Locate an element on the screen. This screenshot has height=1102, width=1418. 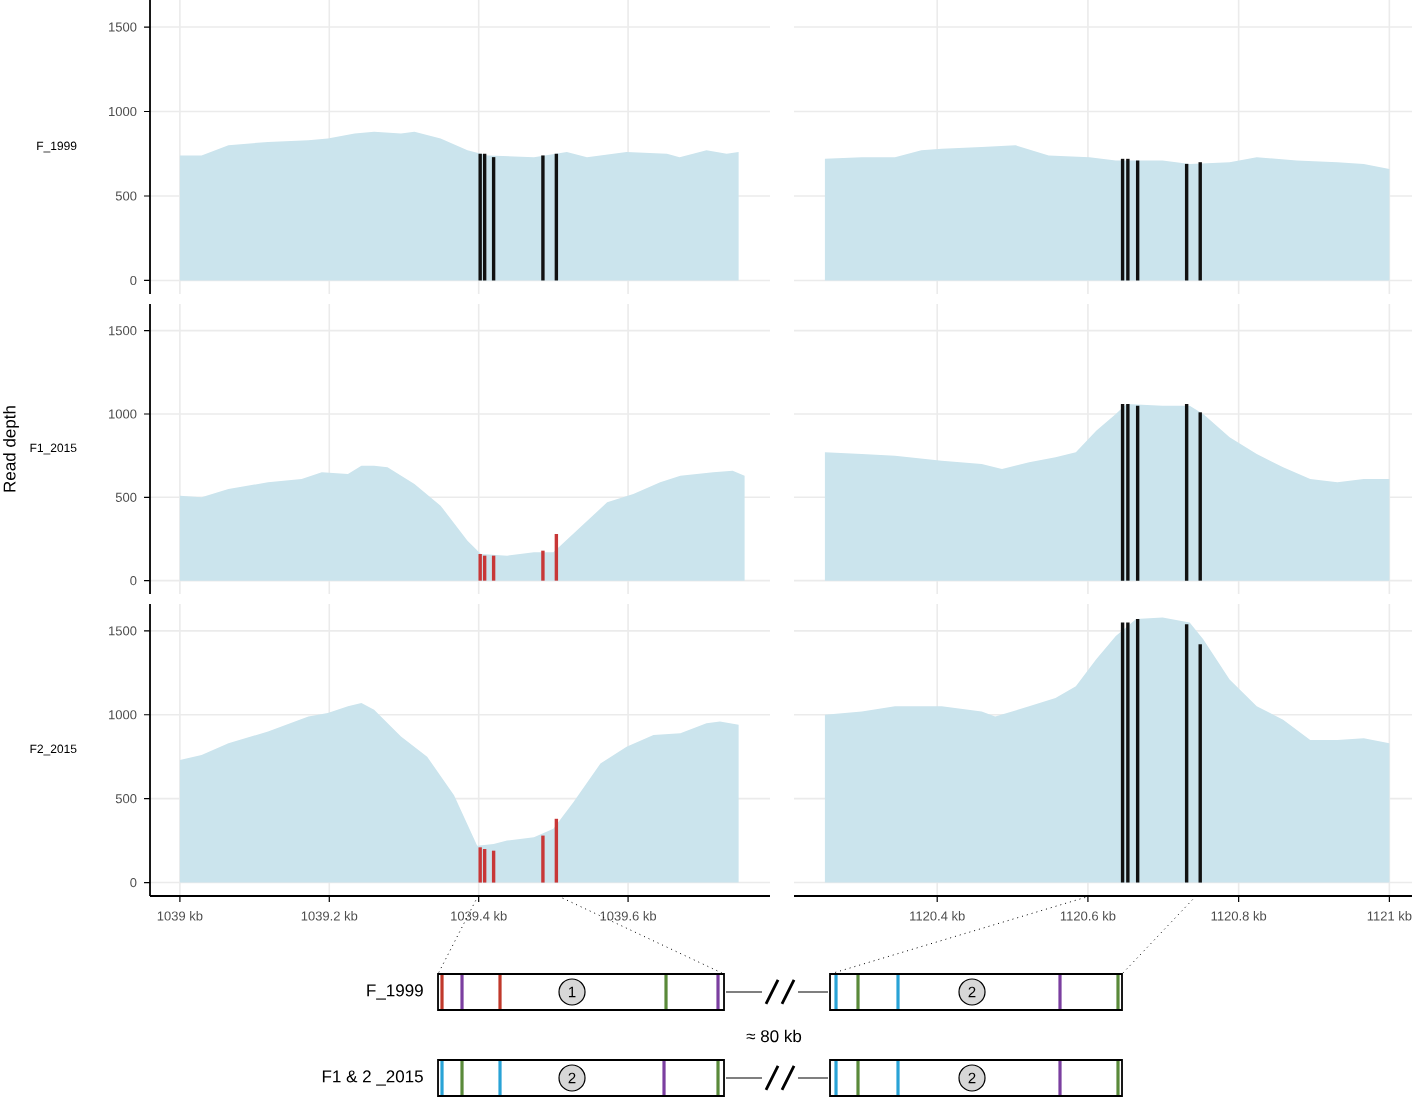
text: F1 & 2 _2015 is located at coordinates (372, 1078).